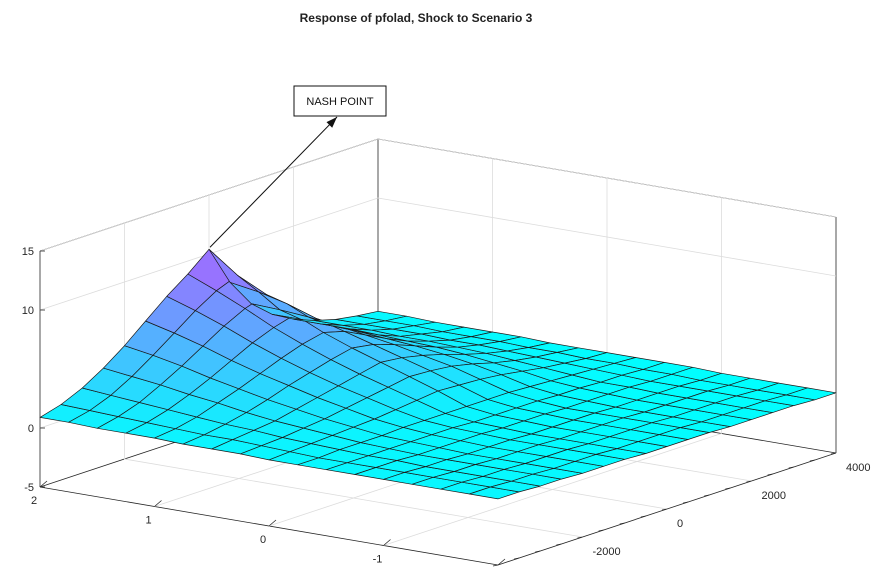 This screenshot has width=882, height=569. What do you see at coordinates (148, 521) in the screenshot?
I see `y-tick-label-1: 1` at bounding box center [148, 521].